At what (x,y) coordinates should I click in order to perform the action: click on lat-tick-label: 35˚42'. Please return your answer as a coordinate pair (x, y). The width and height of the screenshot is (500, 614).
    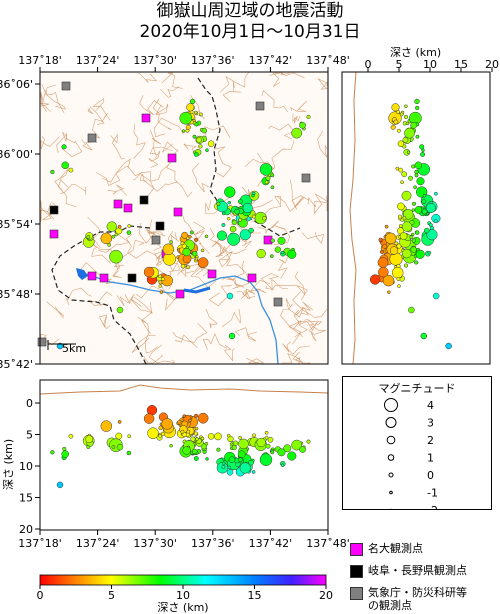
    Looking at the image, I should click on (16, 364).